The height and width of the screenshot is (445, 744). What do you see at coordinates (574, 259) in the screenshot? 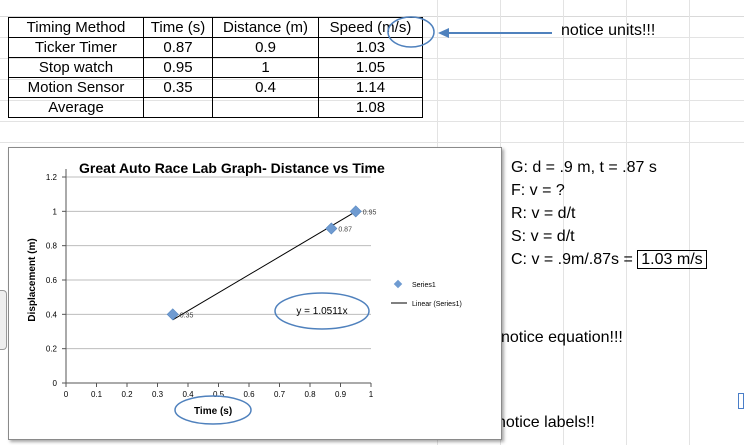
I see `solution-calculate-prefix: C: v = .9m/.87s =` at bounding box center [574, 259].